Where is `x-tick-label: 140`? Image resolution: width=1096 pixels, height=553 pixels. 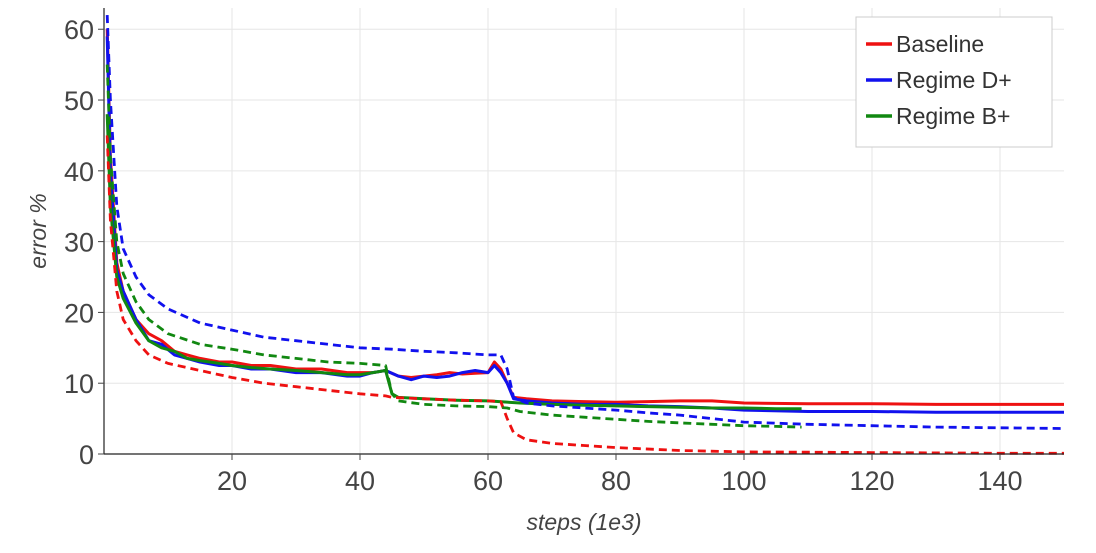
x-tick-label: 140 is located at coordinates (999, 481).